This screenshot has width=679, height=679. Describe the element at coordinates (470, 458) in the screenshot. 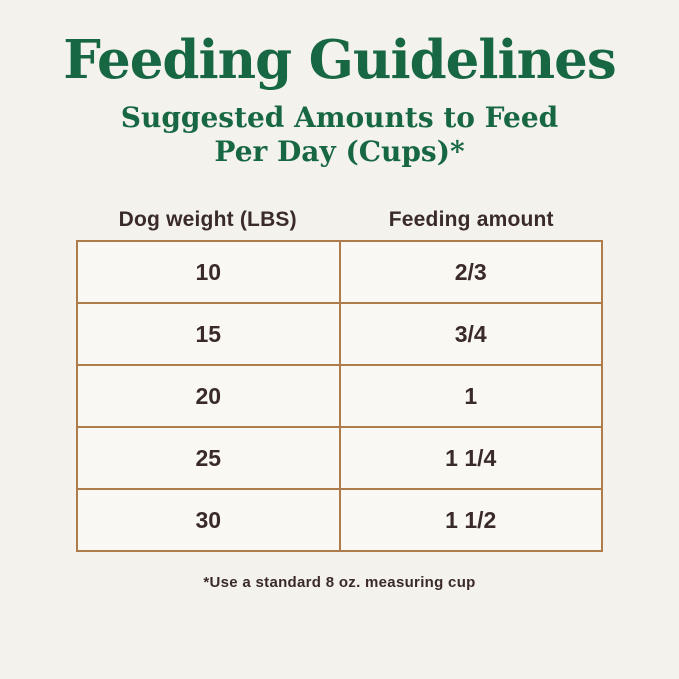

I see `cell-amount: 1 1/4` at that location.